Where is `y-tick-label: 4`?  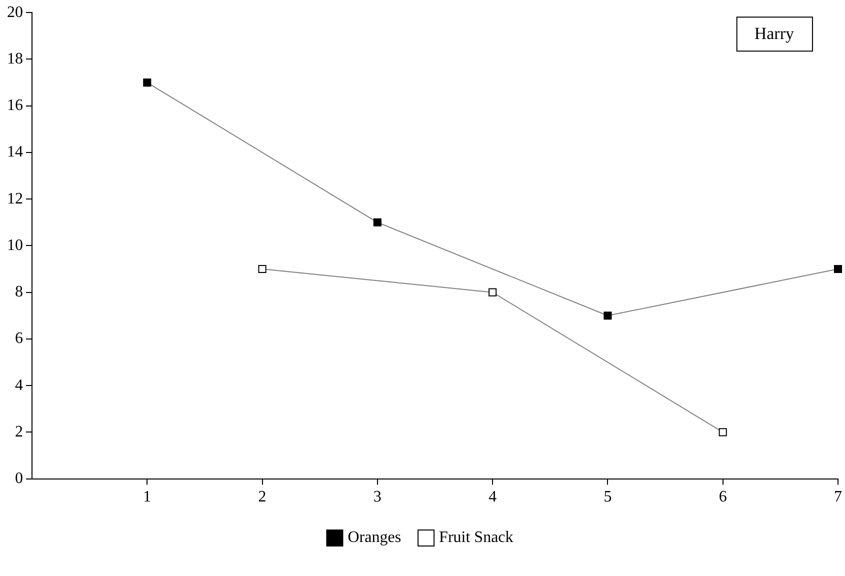
y-tick-label: 4 is located at coordinates (19, 385).